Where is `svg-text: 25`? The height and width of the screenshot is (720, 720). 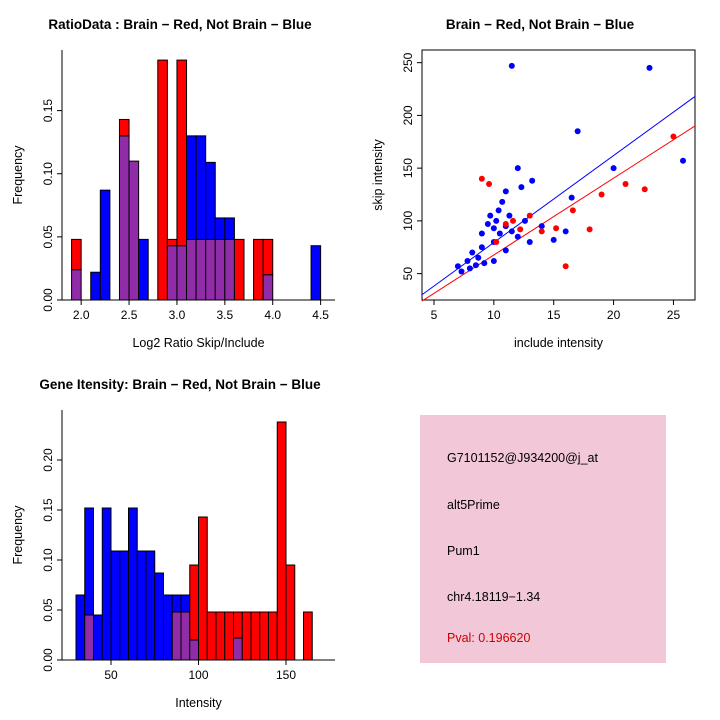
svg-text: 25 is located at coordinates (674, 315).